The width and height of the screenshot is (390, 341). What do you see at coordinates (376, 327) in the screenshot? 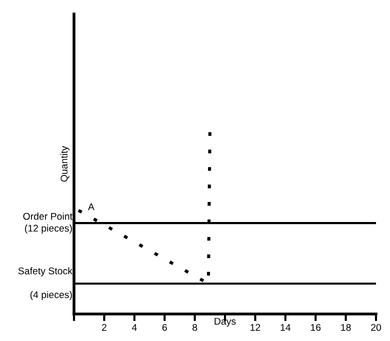
I see `x-tick-label: 20` at bounding box center [376, 327].